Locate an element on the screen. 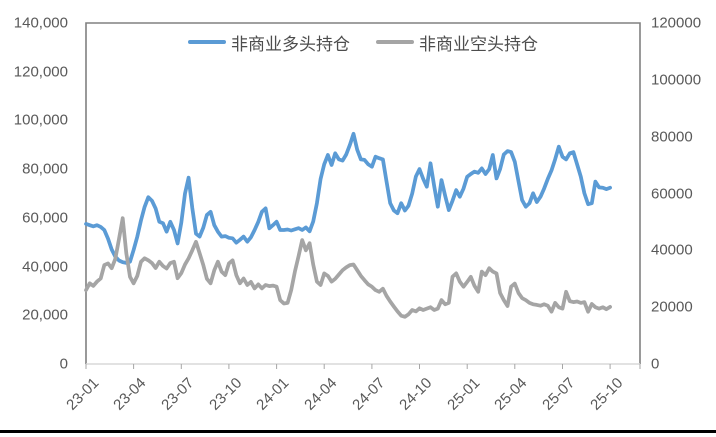 The width and height of the screenshot is (716, 437). x-axis-ticks is located at coordinates (363, 366).